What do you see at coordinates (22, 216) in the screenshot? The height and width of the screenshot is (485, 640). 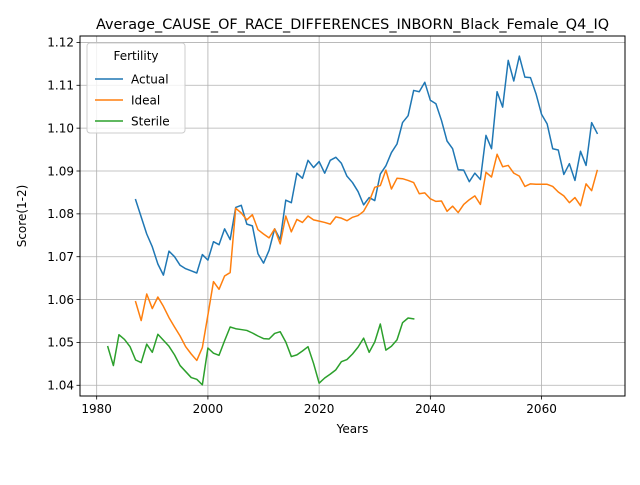 I see `y-axis-label: Score(1-2)` at bounding box center [22, 216].